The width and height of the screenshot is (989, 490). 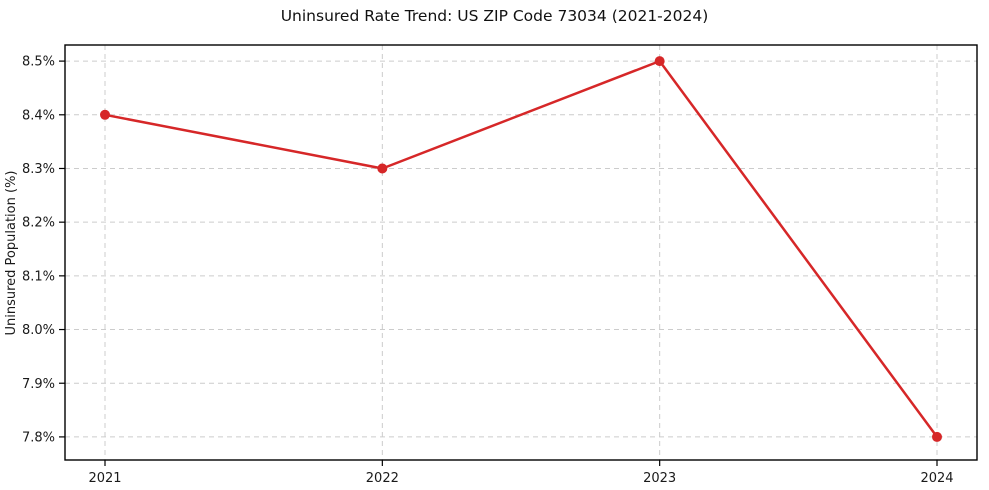 I want to click on y-tick-label: 8.0%, so click(x=38, y=330).